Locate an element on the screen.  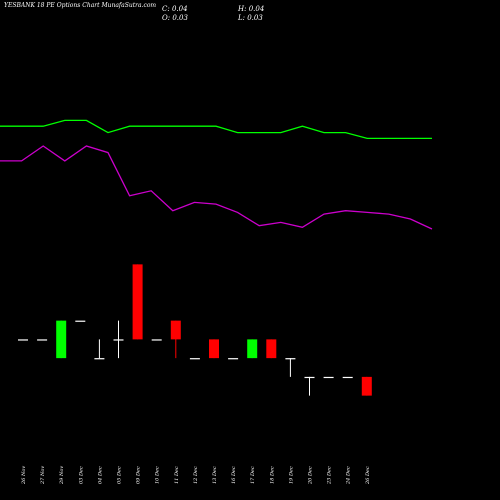
candle-12-dec is located at coordinates (194, 359).